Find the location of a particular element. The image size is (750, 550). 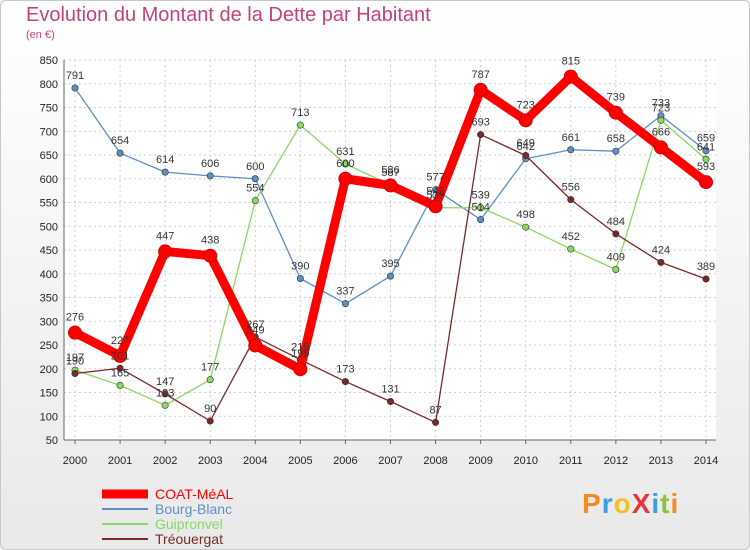

series-0-data-label: 666 is located at coordinates (661, 132).